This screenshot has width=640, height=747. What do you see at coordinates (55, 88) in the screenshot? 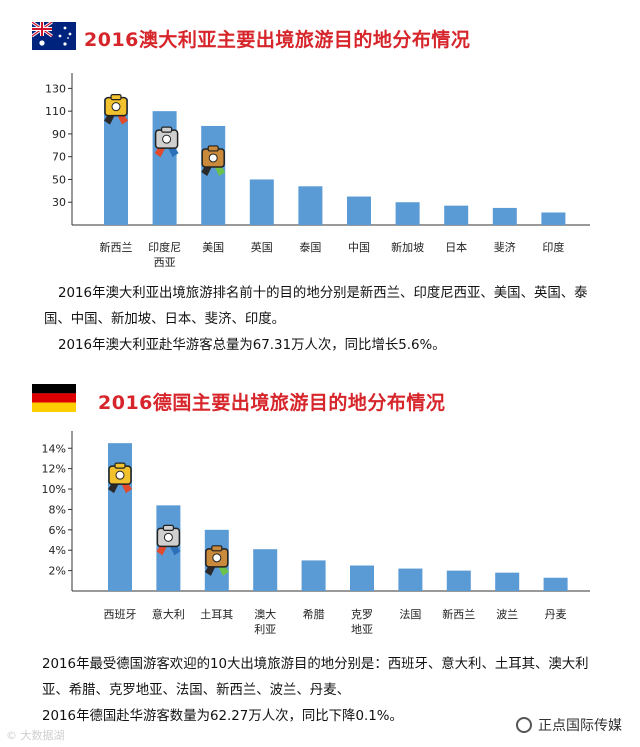
I see `y-tick-label: 130` at bounding box center [55, 88].